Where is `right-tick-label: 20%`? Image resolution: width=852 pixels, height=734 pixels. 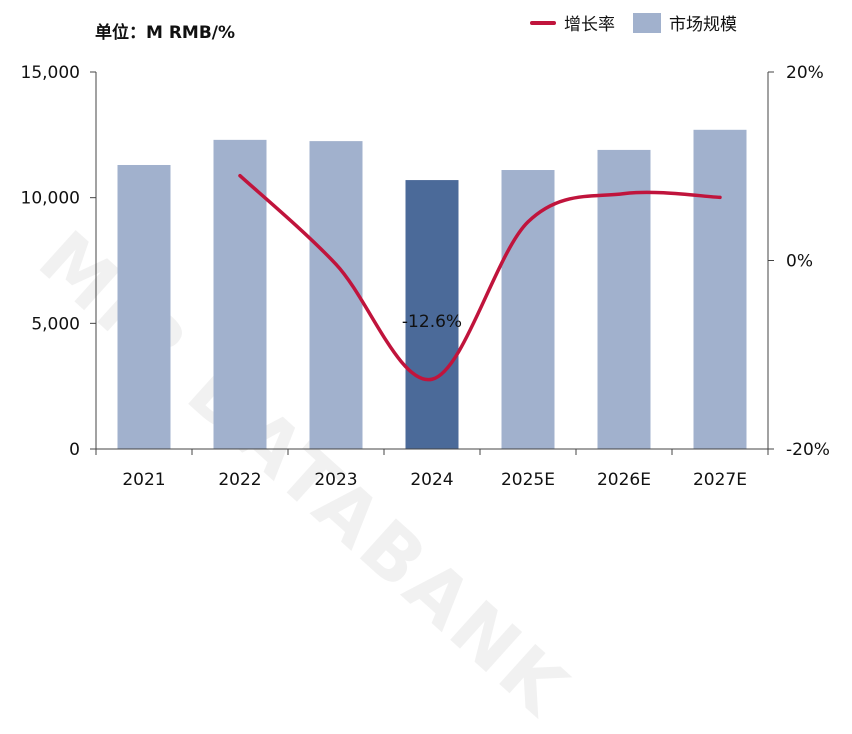 right-tick-label: 20% is located at coordinates (805, 73).